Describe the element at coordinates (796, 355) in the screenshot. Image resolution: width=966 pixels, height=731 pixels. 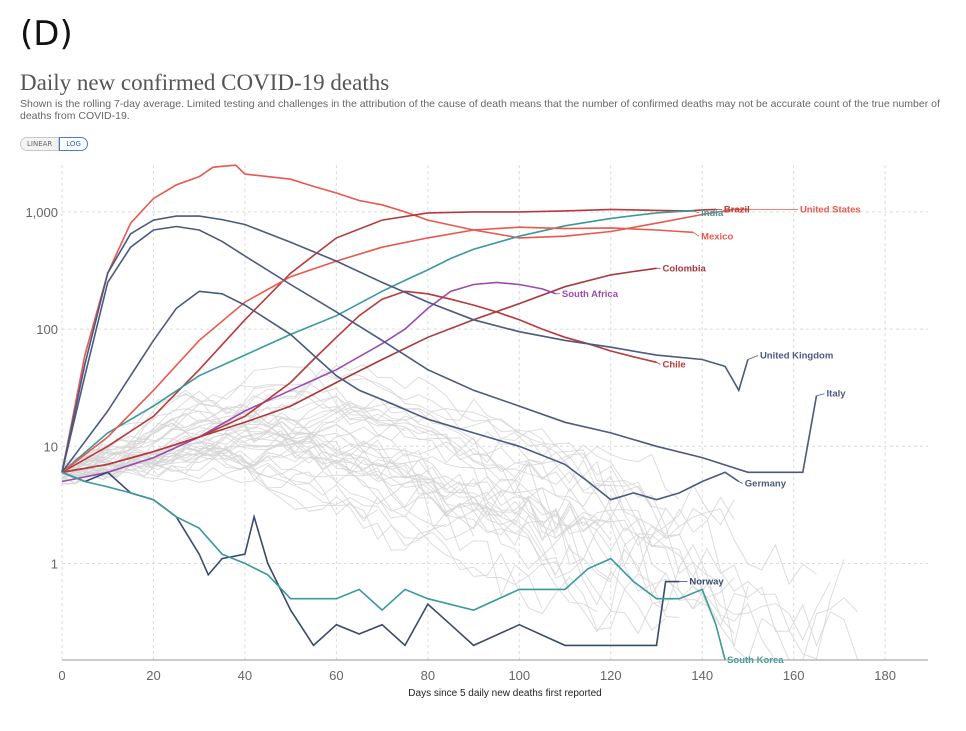
I see `series-label: United Kingdom` at that location.